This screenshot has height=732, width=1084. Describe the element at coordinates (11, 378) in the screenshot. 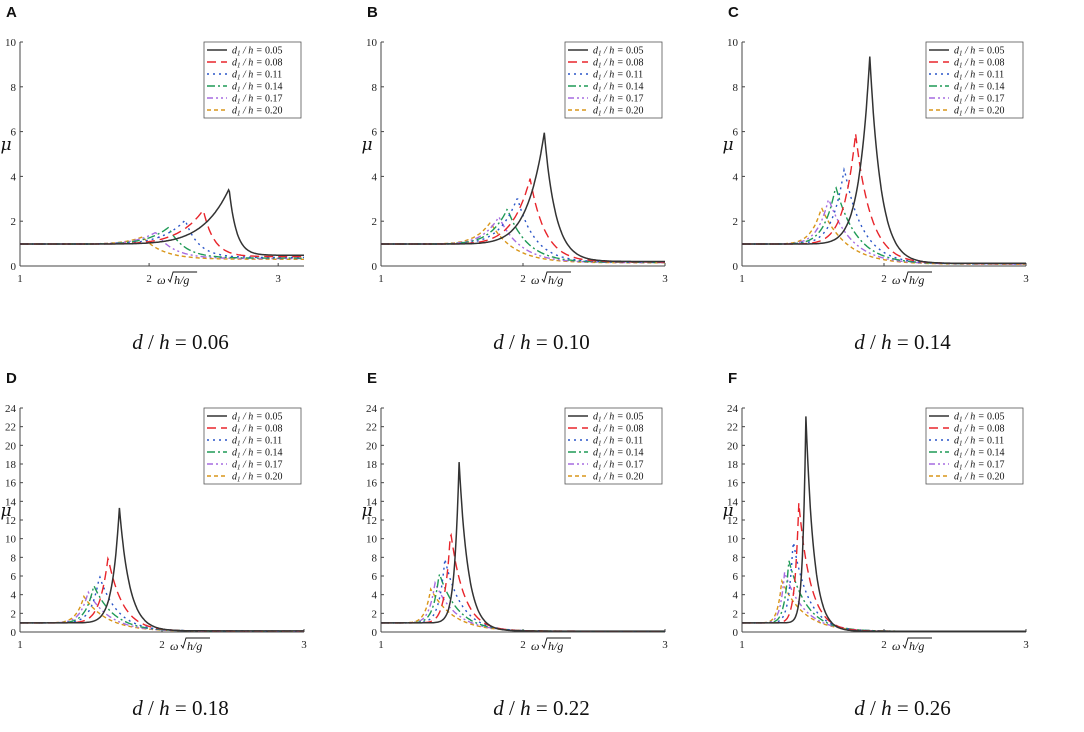

I see `panel-letter: D` at that location.